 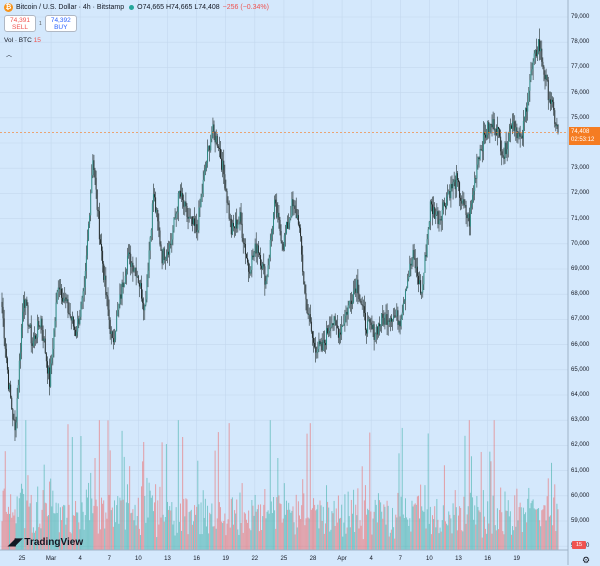 What do you see at coordinates (70, 7) in the screenshot?
I see `symbol-title: Bitcoin / U.S. Dollar · 4h · Bitstamp` at bounding box center [70, 7].